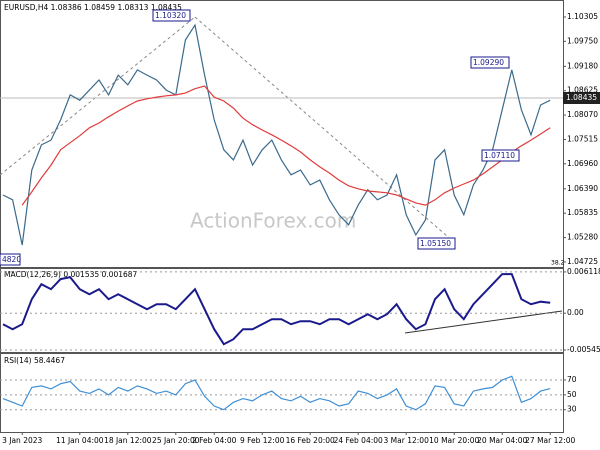 The width and height of the screenshot is (600, 450). What do you see at coordinates (572, 379) in the screenshot?
I see `y-tick-label: 70` at bounding box center [572, 379].